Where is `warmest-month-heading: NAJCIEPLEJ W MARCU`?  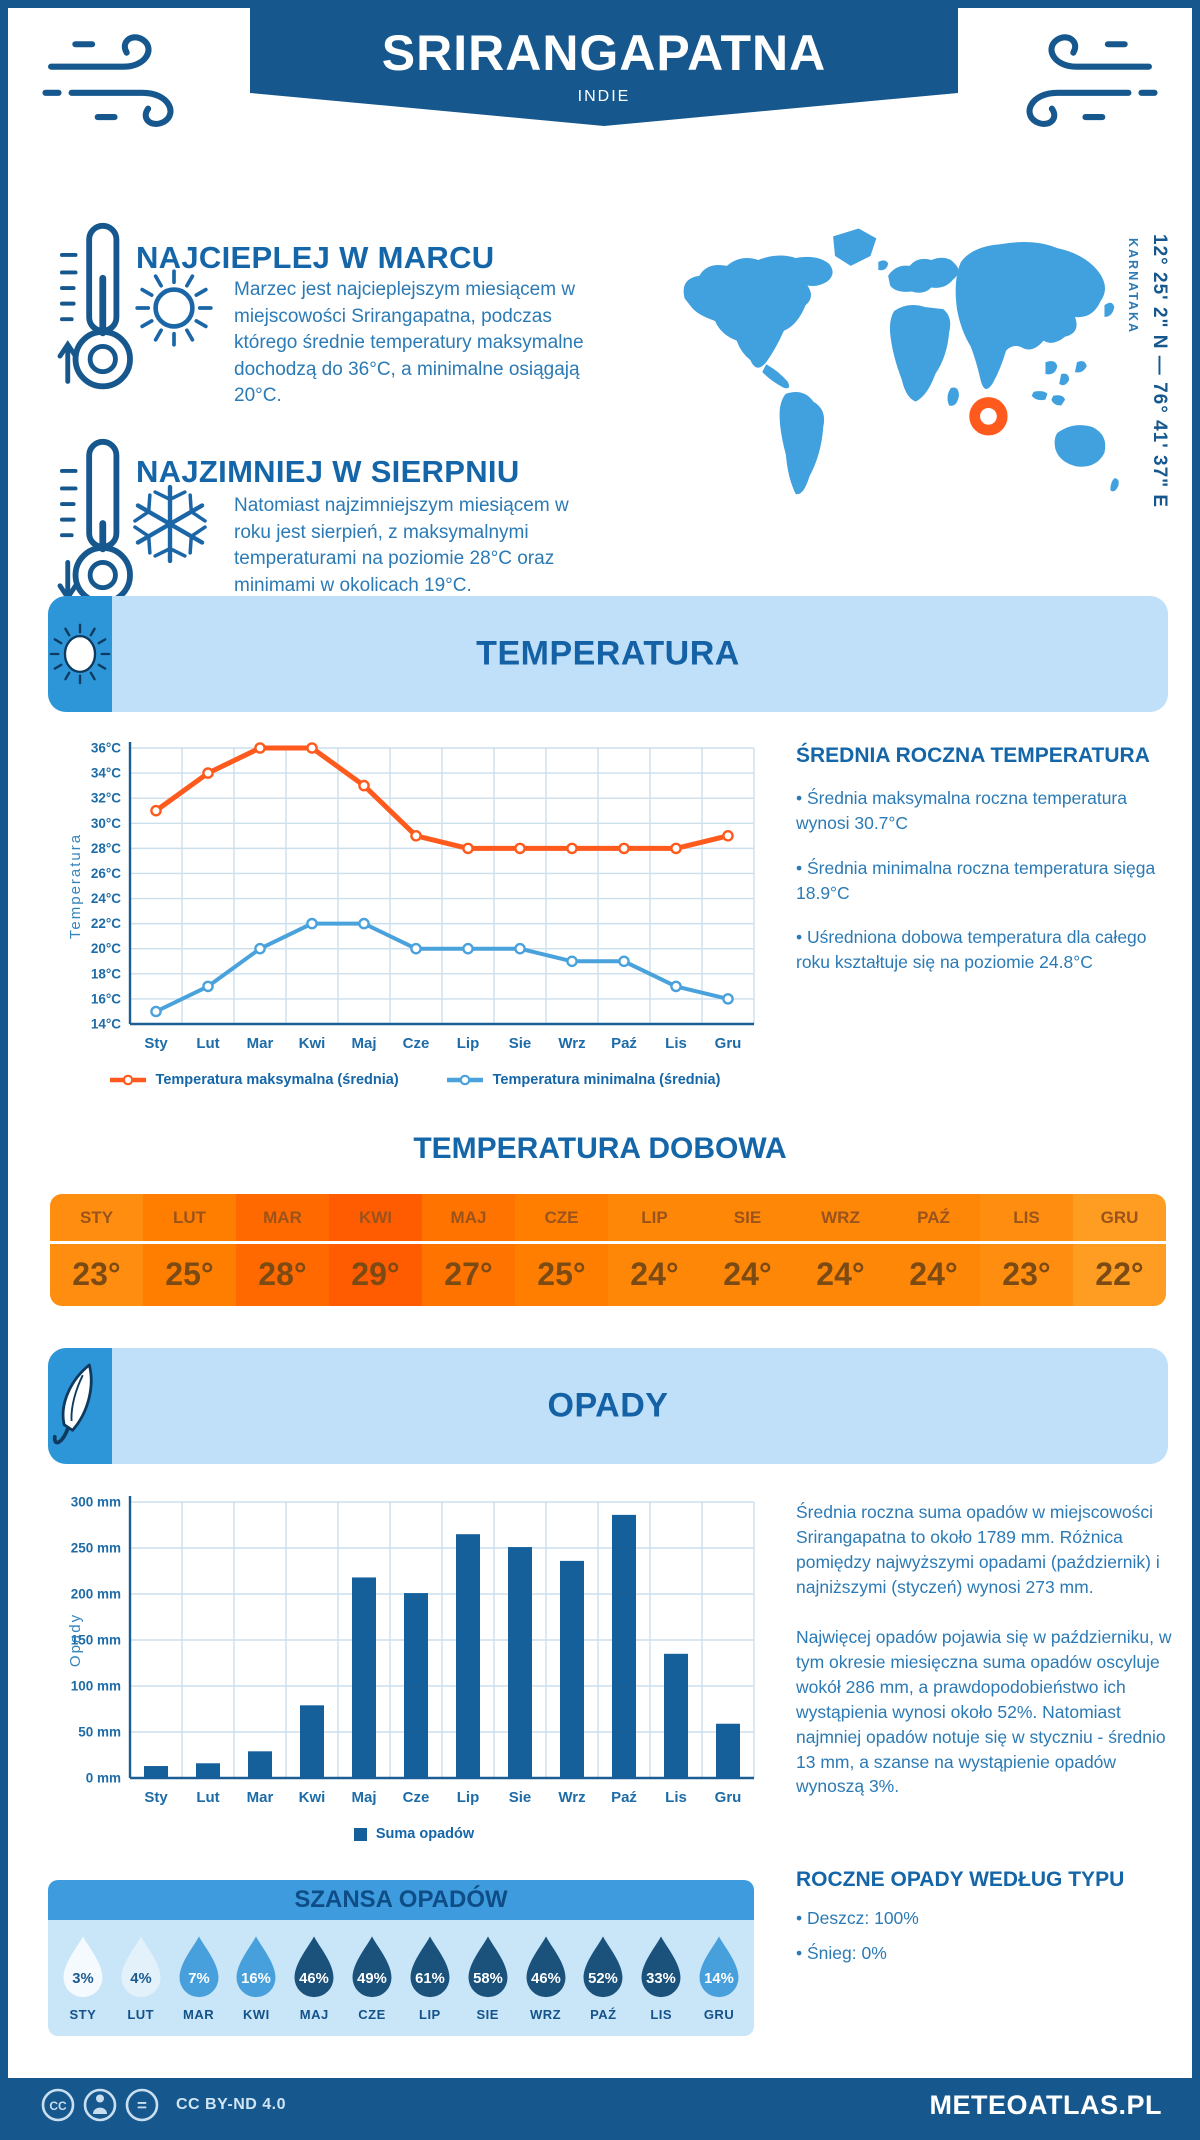
warmest-month-heading: NAJCIEPLEJ W MARCU is located at coordinates (315, 257).